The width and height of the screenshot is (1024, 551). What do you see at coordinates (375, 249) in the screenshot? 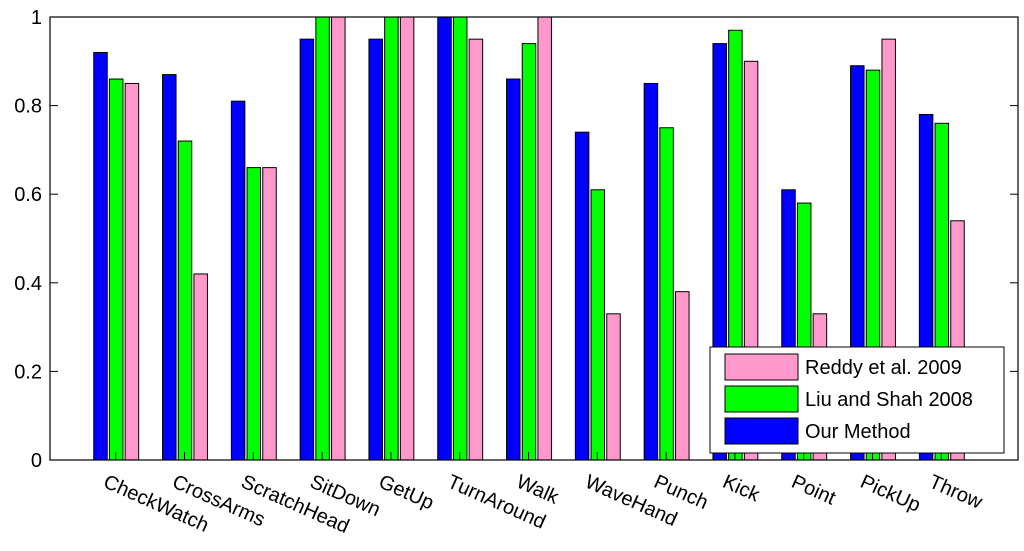
I see `bar-our-method-getup` at bounding box center [375, 249].